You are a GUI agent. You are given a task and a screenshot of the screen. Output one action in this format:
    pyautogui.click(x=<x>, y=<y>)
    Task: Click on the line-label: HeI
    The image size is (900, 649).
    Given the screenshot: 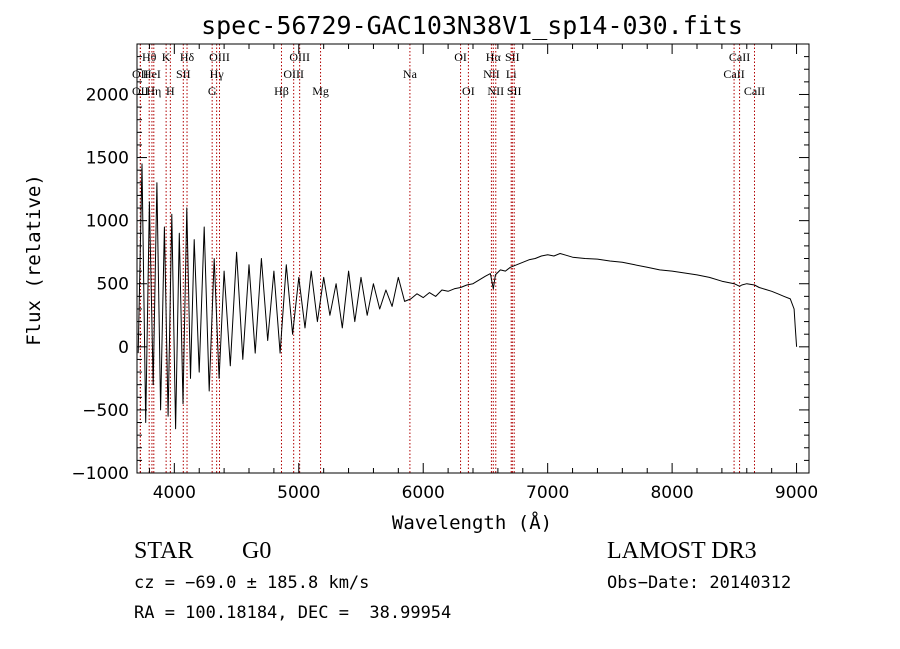 What is the action you would take?
    pyautogui.click(x=152, y=74)
    